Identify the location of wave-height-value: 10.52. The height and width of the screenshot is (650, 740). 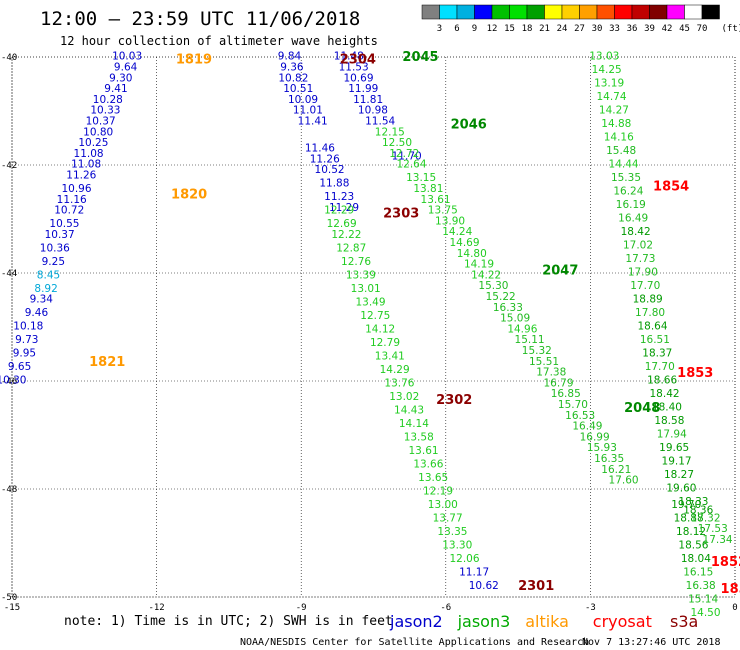
(330, 170).